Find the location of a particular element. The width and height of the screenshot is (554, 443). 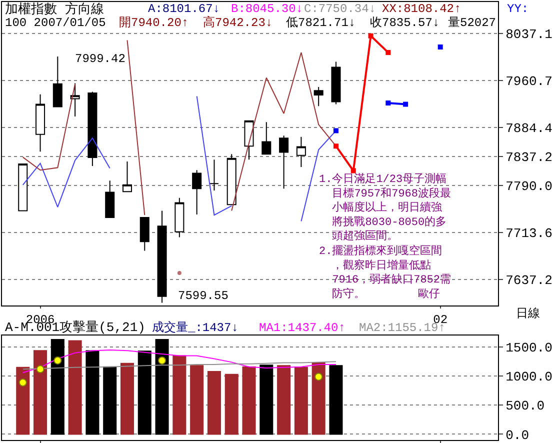

annotation: 低7821.71↓ is located at coordinates (321, 23).